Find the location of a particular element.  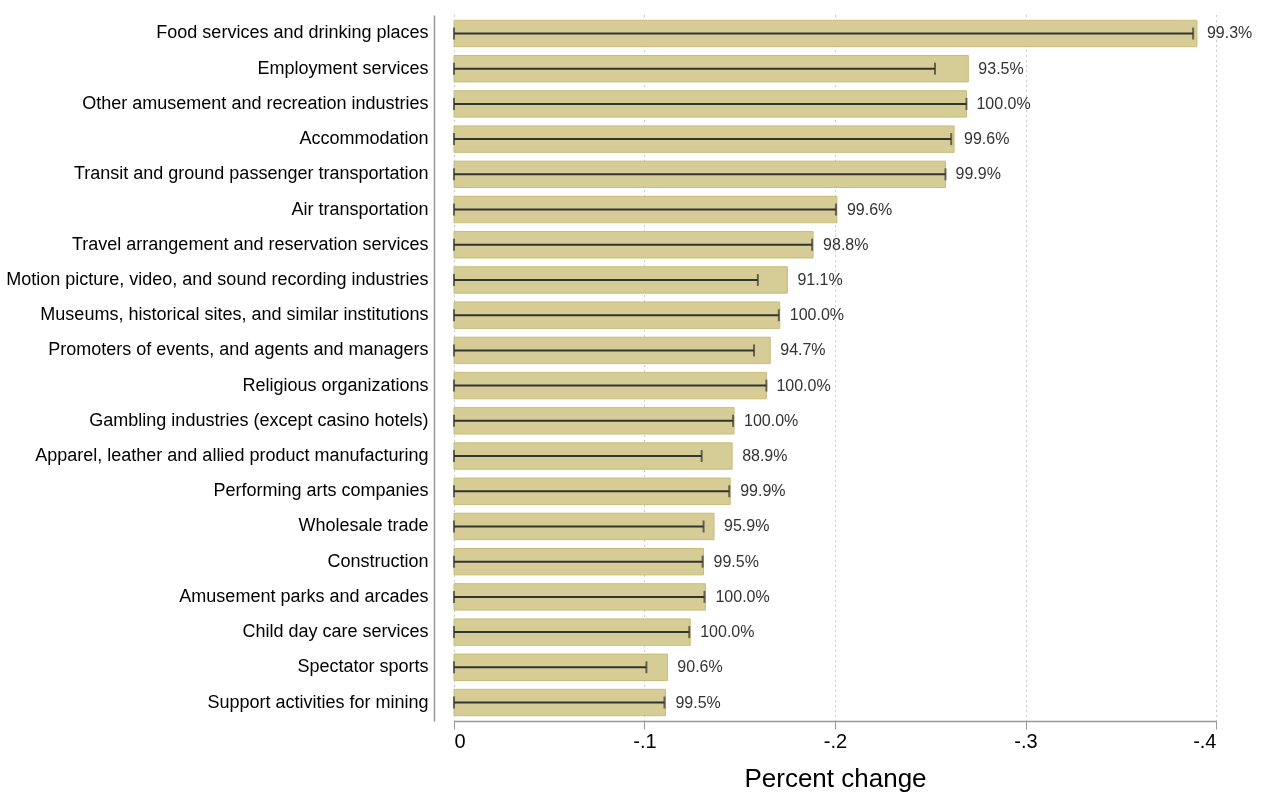

y-tick-label: Wholesale trade is located at coordinates (363, 525).